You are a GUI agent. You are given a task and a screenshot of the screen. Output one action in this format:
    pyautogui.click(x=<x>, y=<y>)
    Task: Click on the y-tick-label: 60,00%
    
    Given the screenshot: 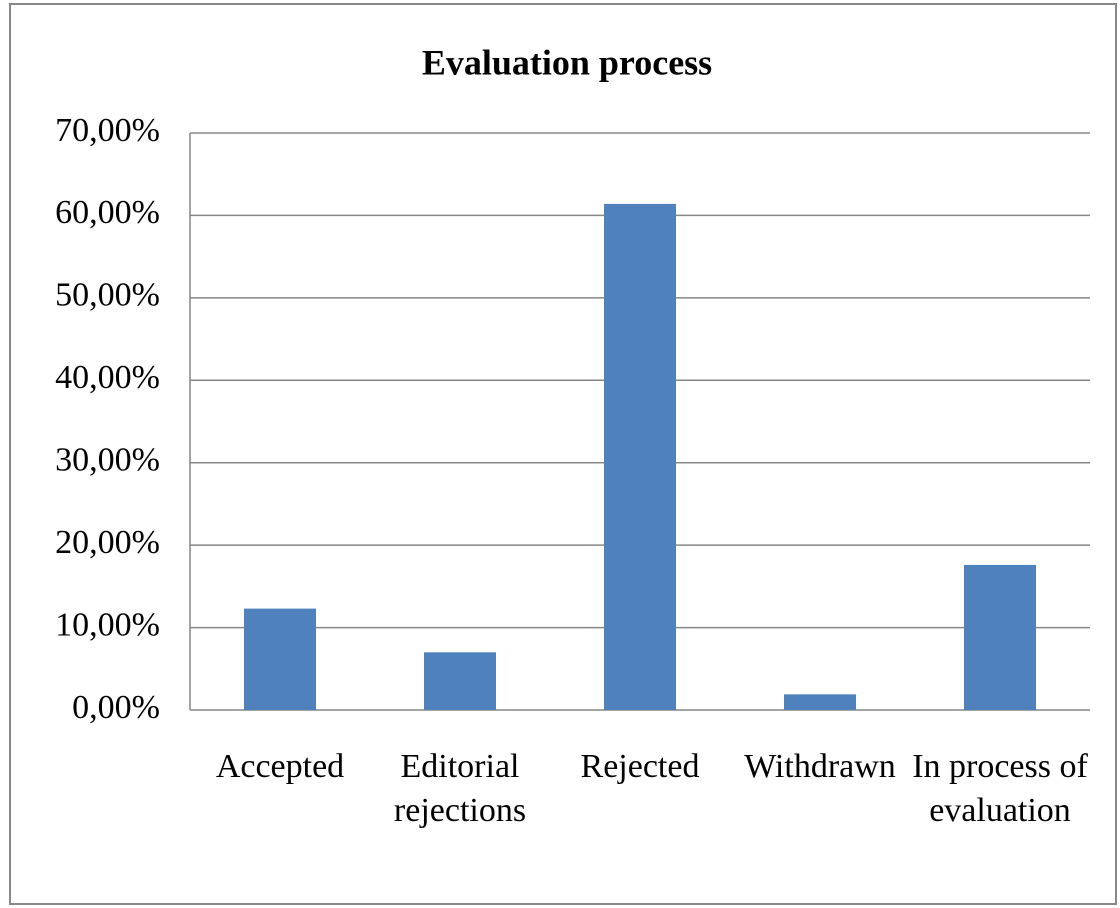 What is the action you would take?
    pyautogui.click(x=107, y=212)
    